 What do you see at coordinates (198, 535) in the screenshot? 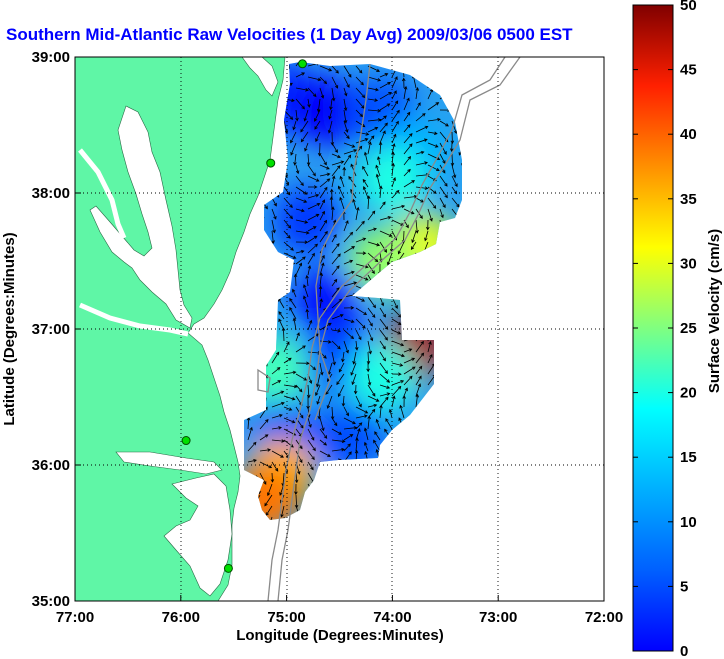
I see `pamlico-sound` at bounding box center [198, 535].